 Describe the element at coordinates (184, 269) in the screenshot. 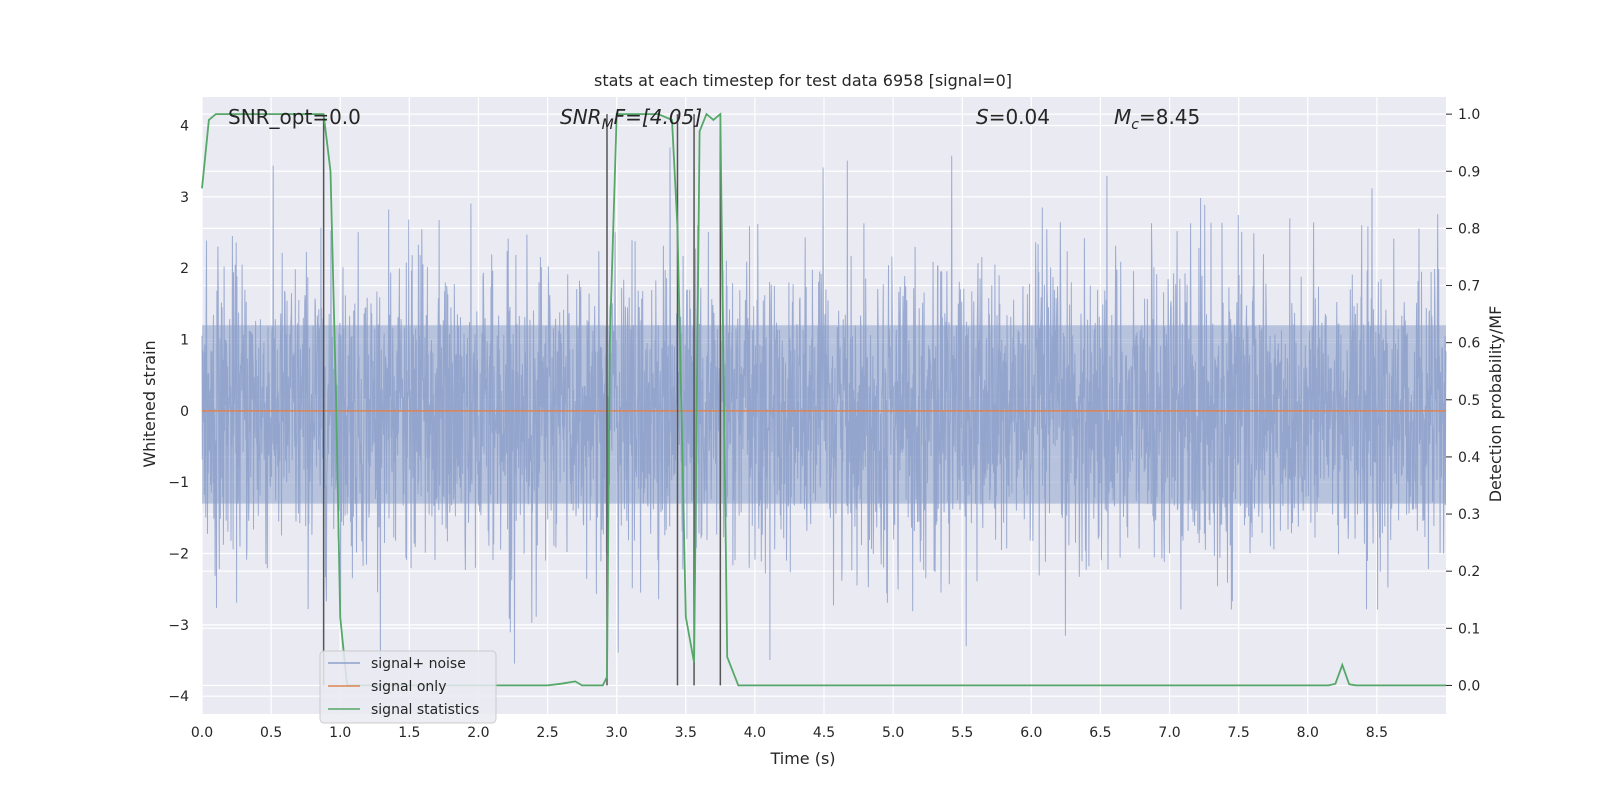

I see `y-tick-label: 2` at that location.